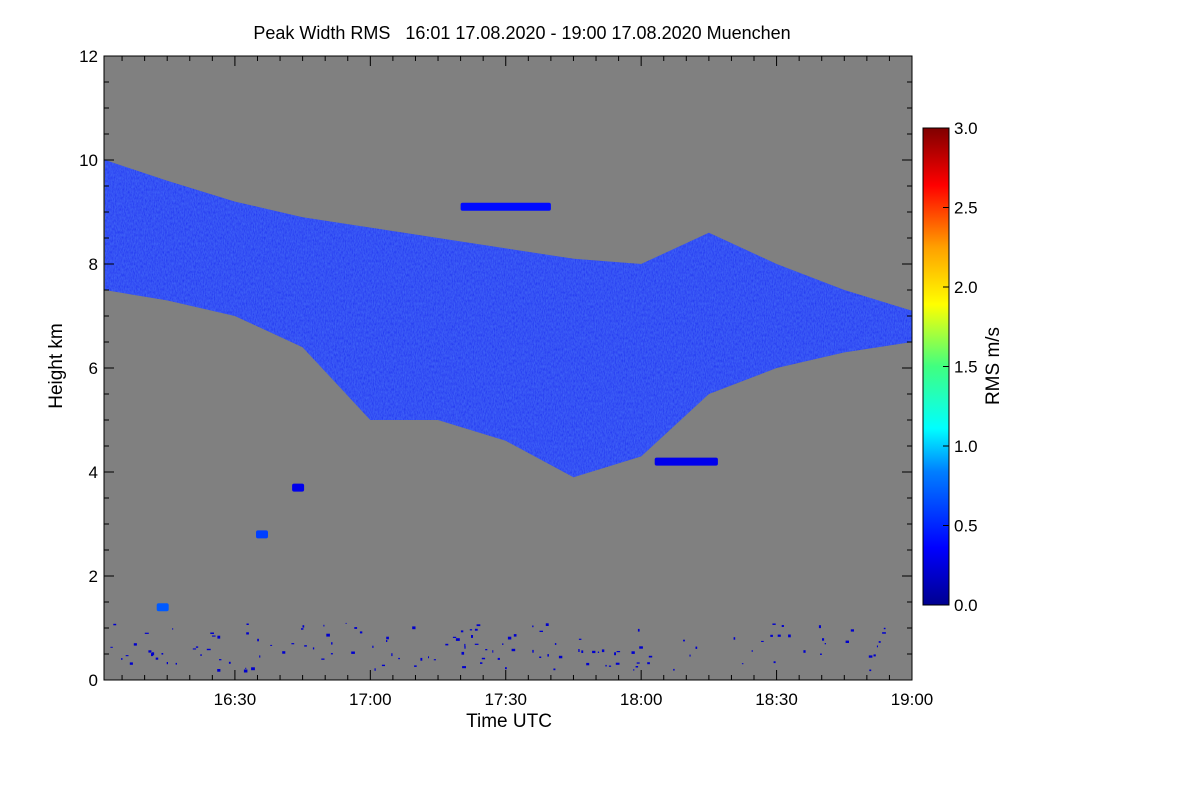 This screenshot has height=800, width=1200. Describe the element at coordinates (370, 699) in the screenshot. I see `x-tick-label: 17:00` at that location.